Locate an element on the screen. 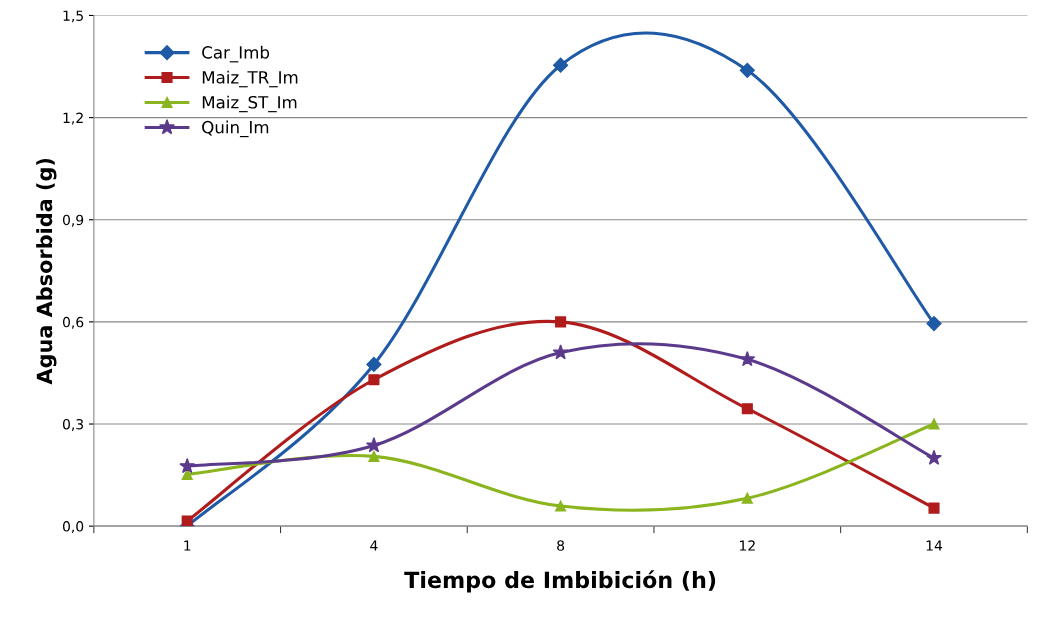 The width and height of the screenshot is (1043, 619). legend-label: Maiz_ST_Im is located at coordinates (249, 104).